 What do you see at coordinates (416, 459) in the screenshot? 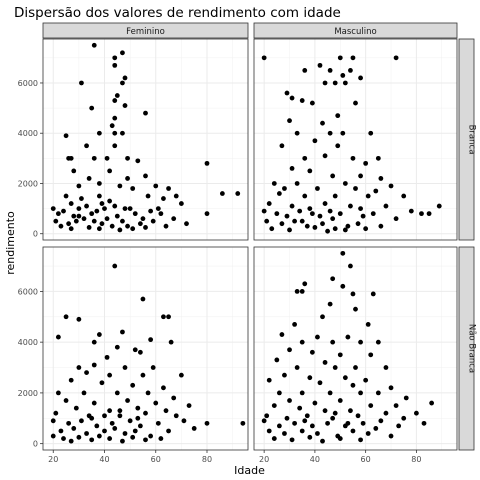
I see `x-tick-label: 80` at bounding box center [416, 459].